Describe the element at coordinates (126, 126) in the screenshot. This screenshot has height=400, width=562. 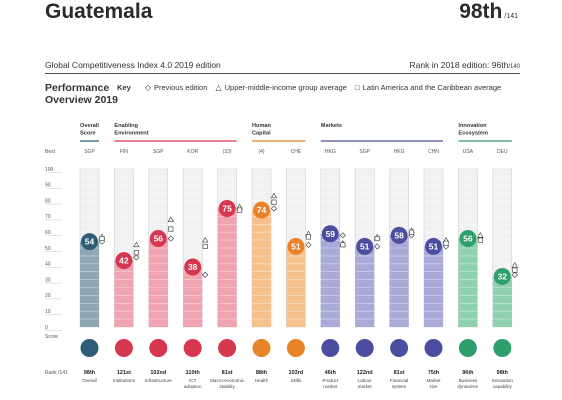
I see `group-label: Enabling` at that location.